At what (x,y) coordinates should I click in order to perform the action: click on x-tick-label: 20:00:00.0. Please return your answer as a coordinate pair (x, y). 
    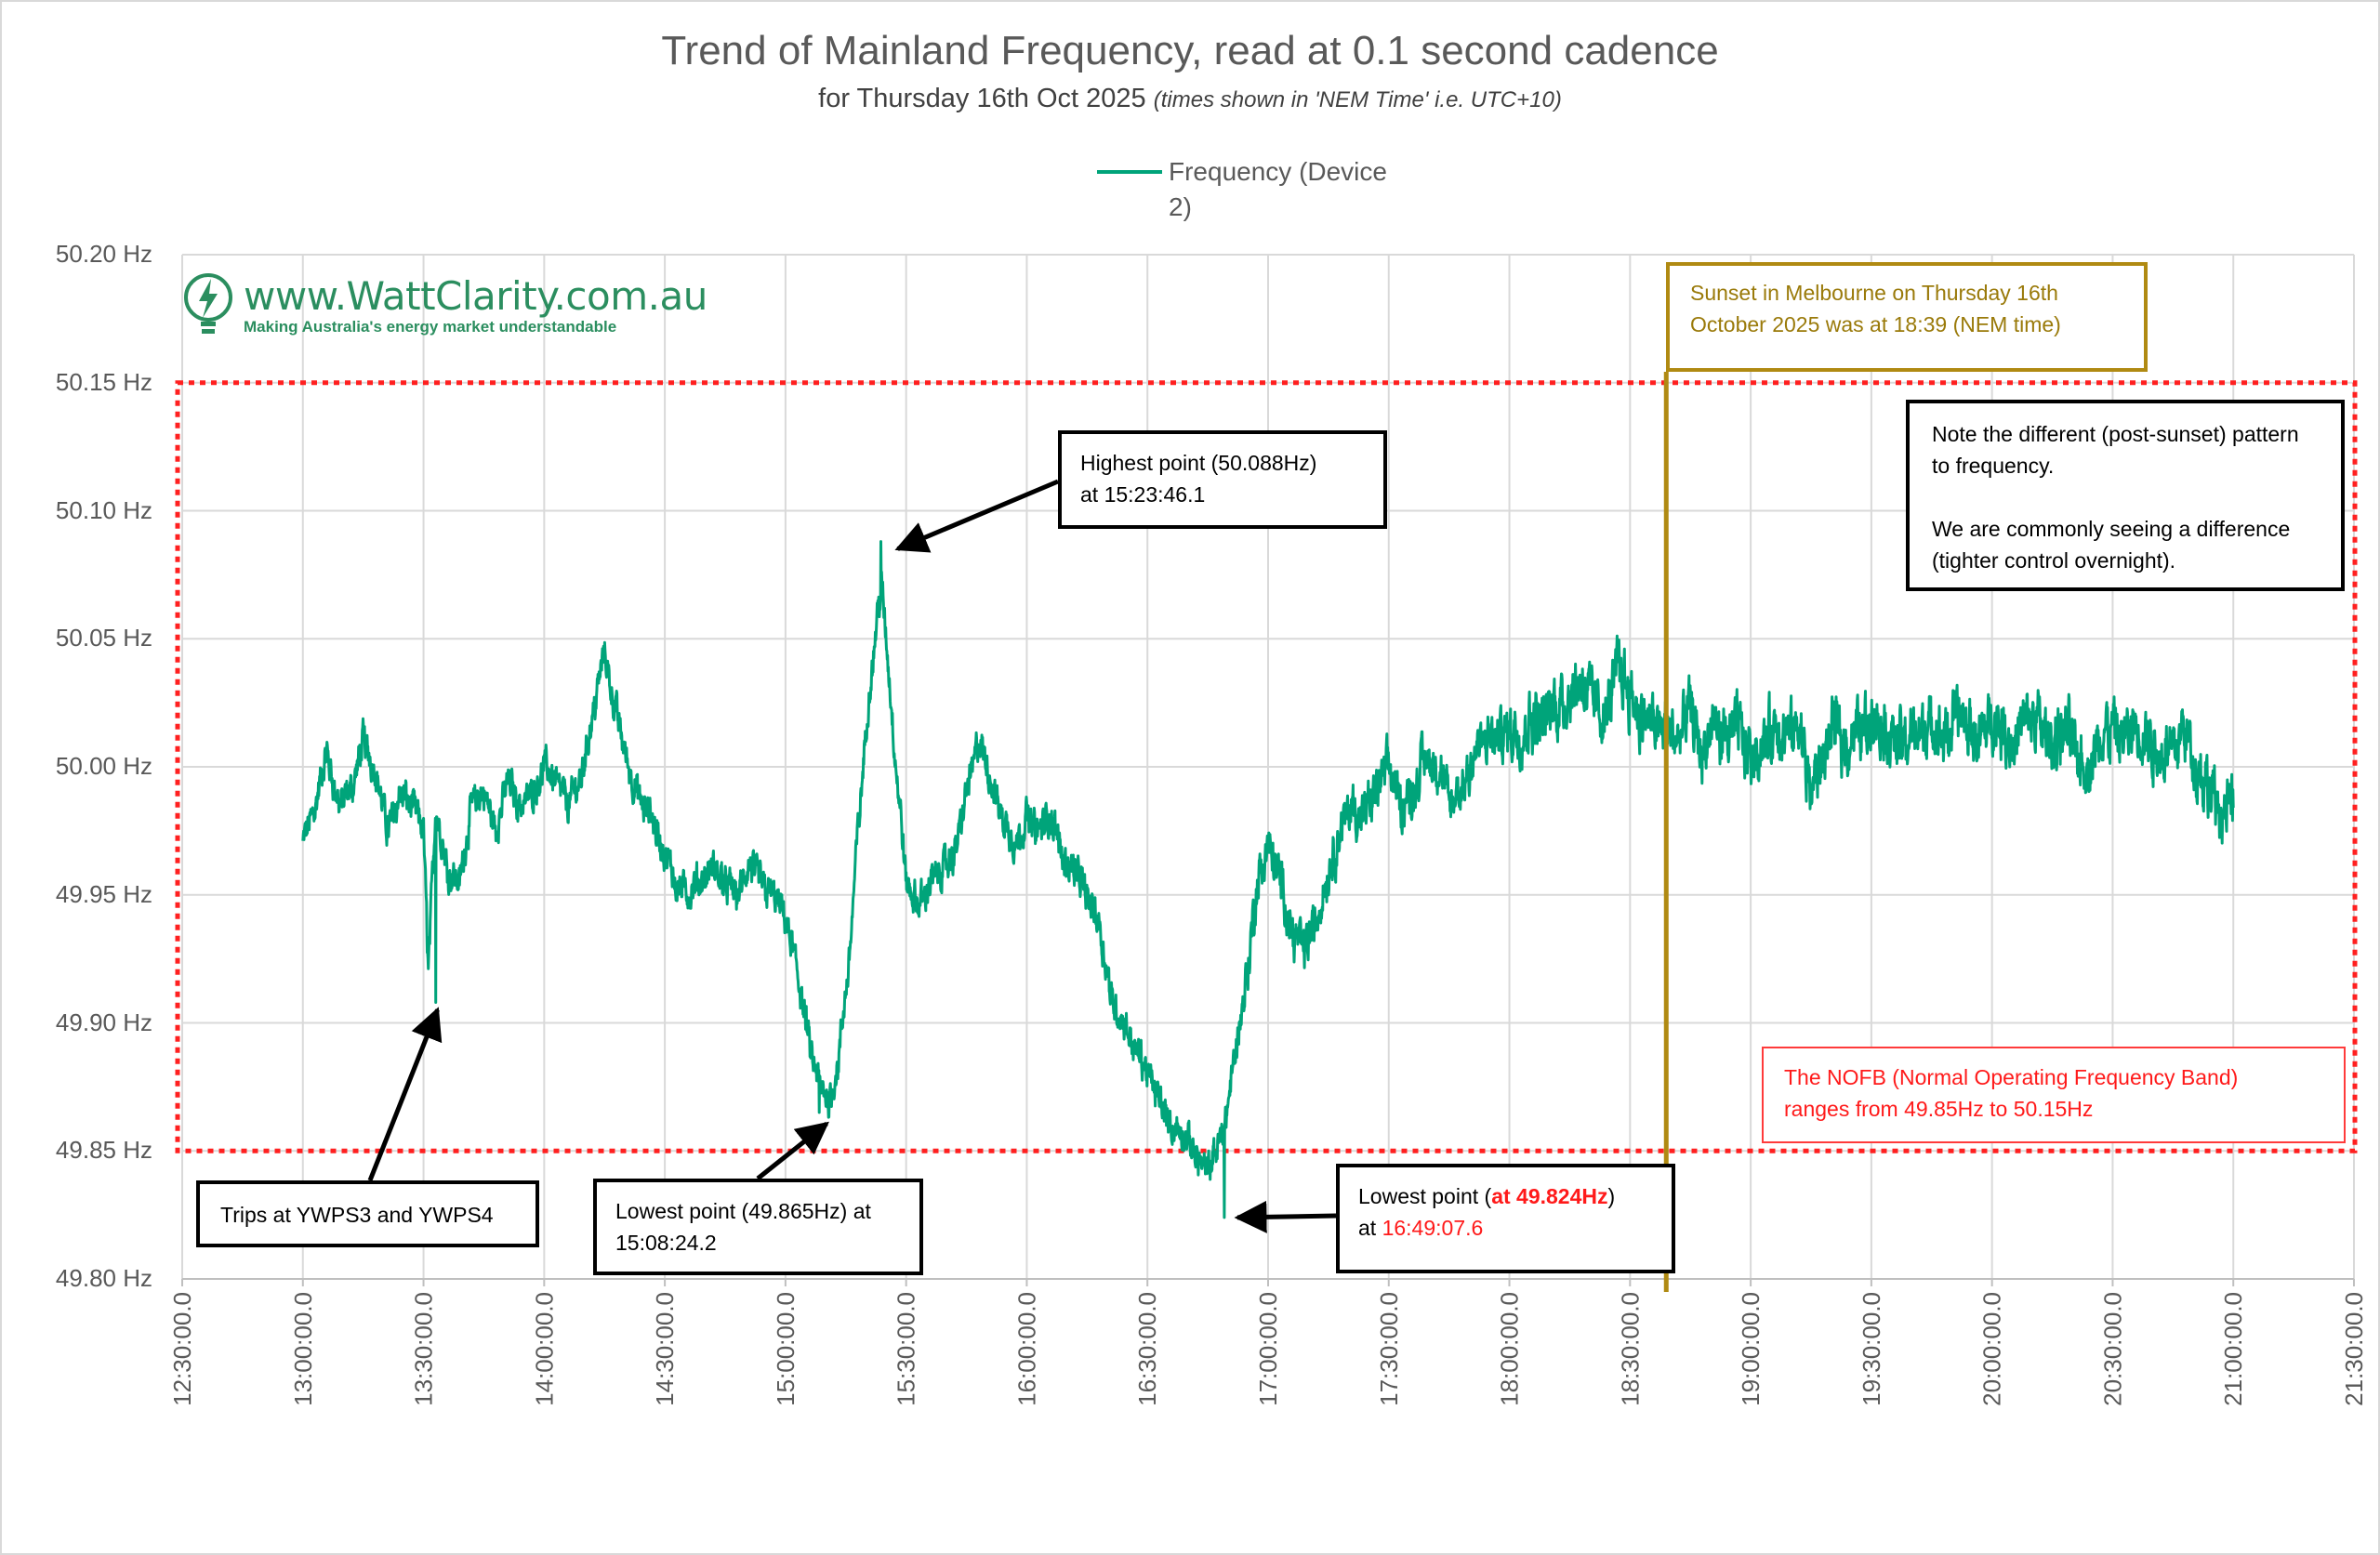
    Looking at the image, I should click on (1992, 1349).